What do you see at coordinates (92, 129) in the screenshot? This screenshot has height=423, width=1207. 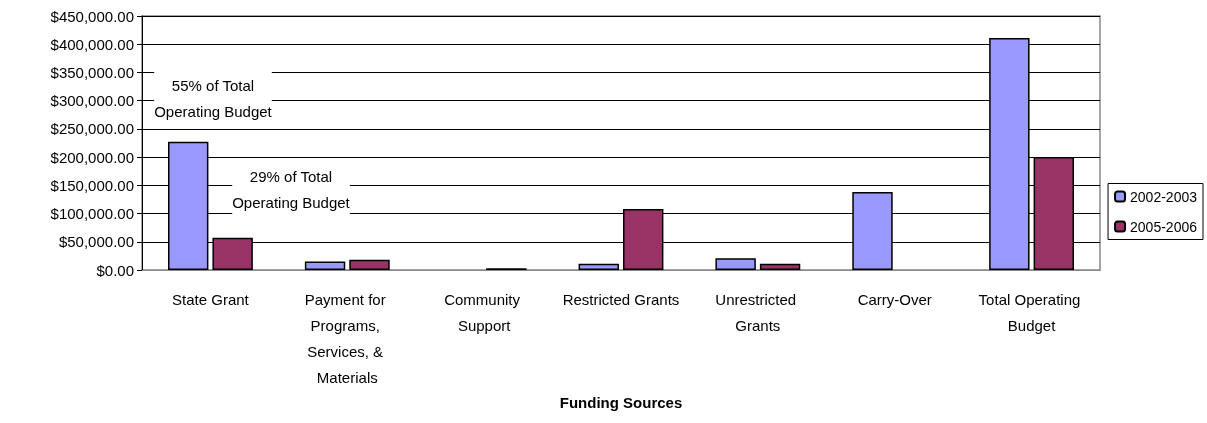 I see `y-tick-label: $250,000.00` at bounding box center [92, 129].